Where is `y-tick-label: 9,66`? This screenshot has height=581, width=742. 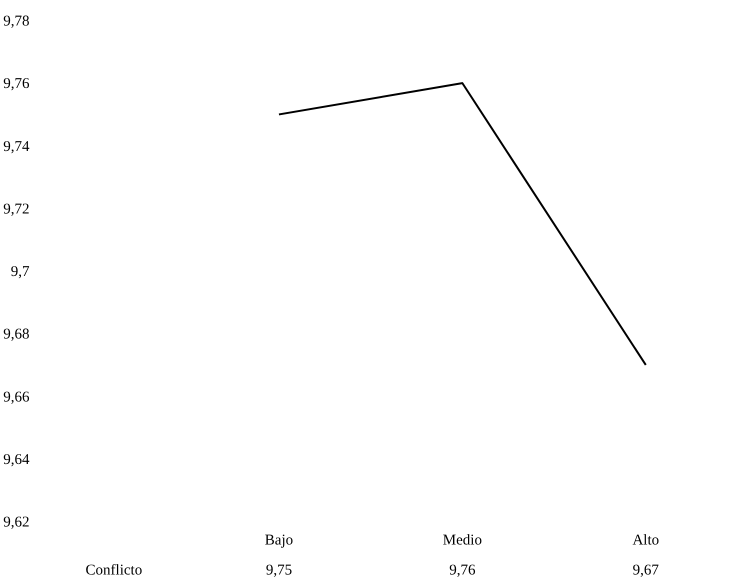 y-tick-label: 9,66 is located at coordinates (16, 397).